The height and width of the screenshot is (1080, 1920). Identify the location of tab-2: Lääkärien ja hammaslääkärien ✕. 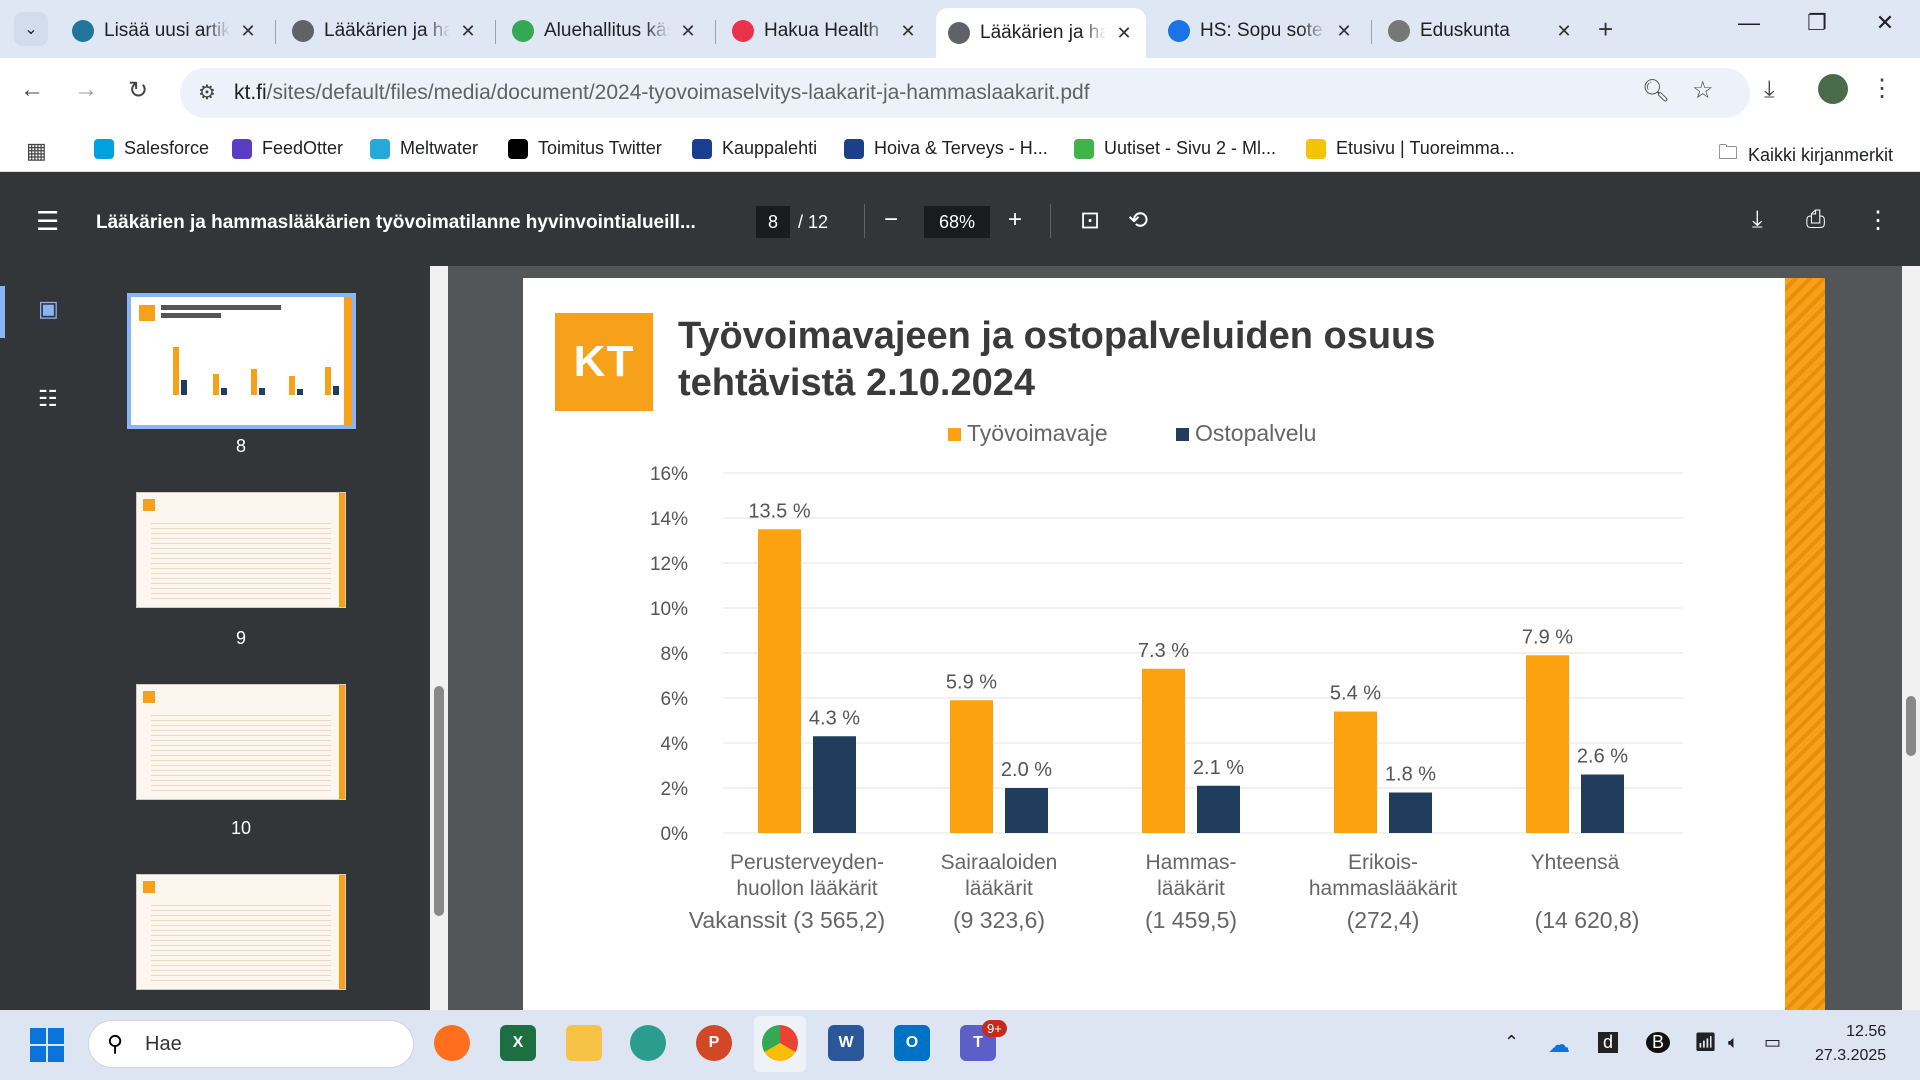
(385, 31).